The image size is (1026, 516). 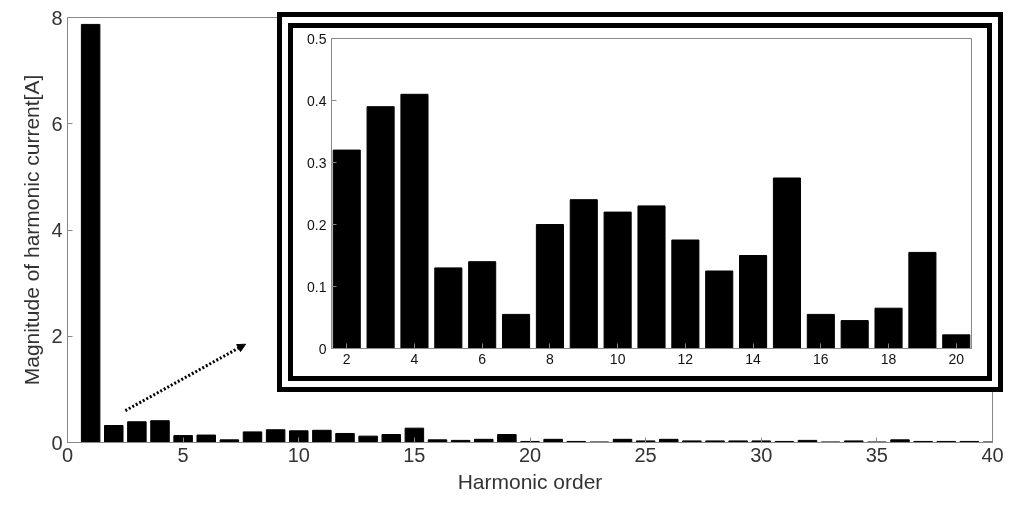 What do you see at coordinates (530, 481) in the screenshot?
I see `x-axis-title: Harmonic order` at bounding box center [530, 481].